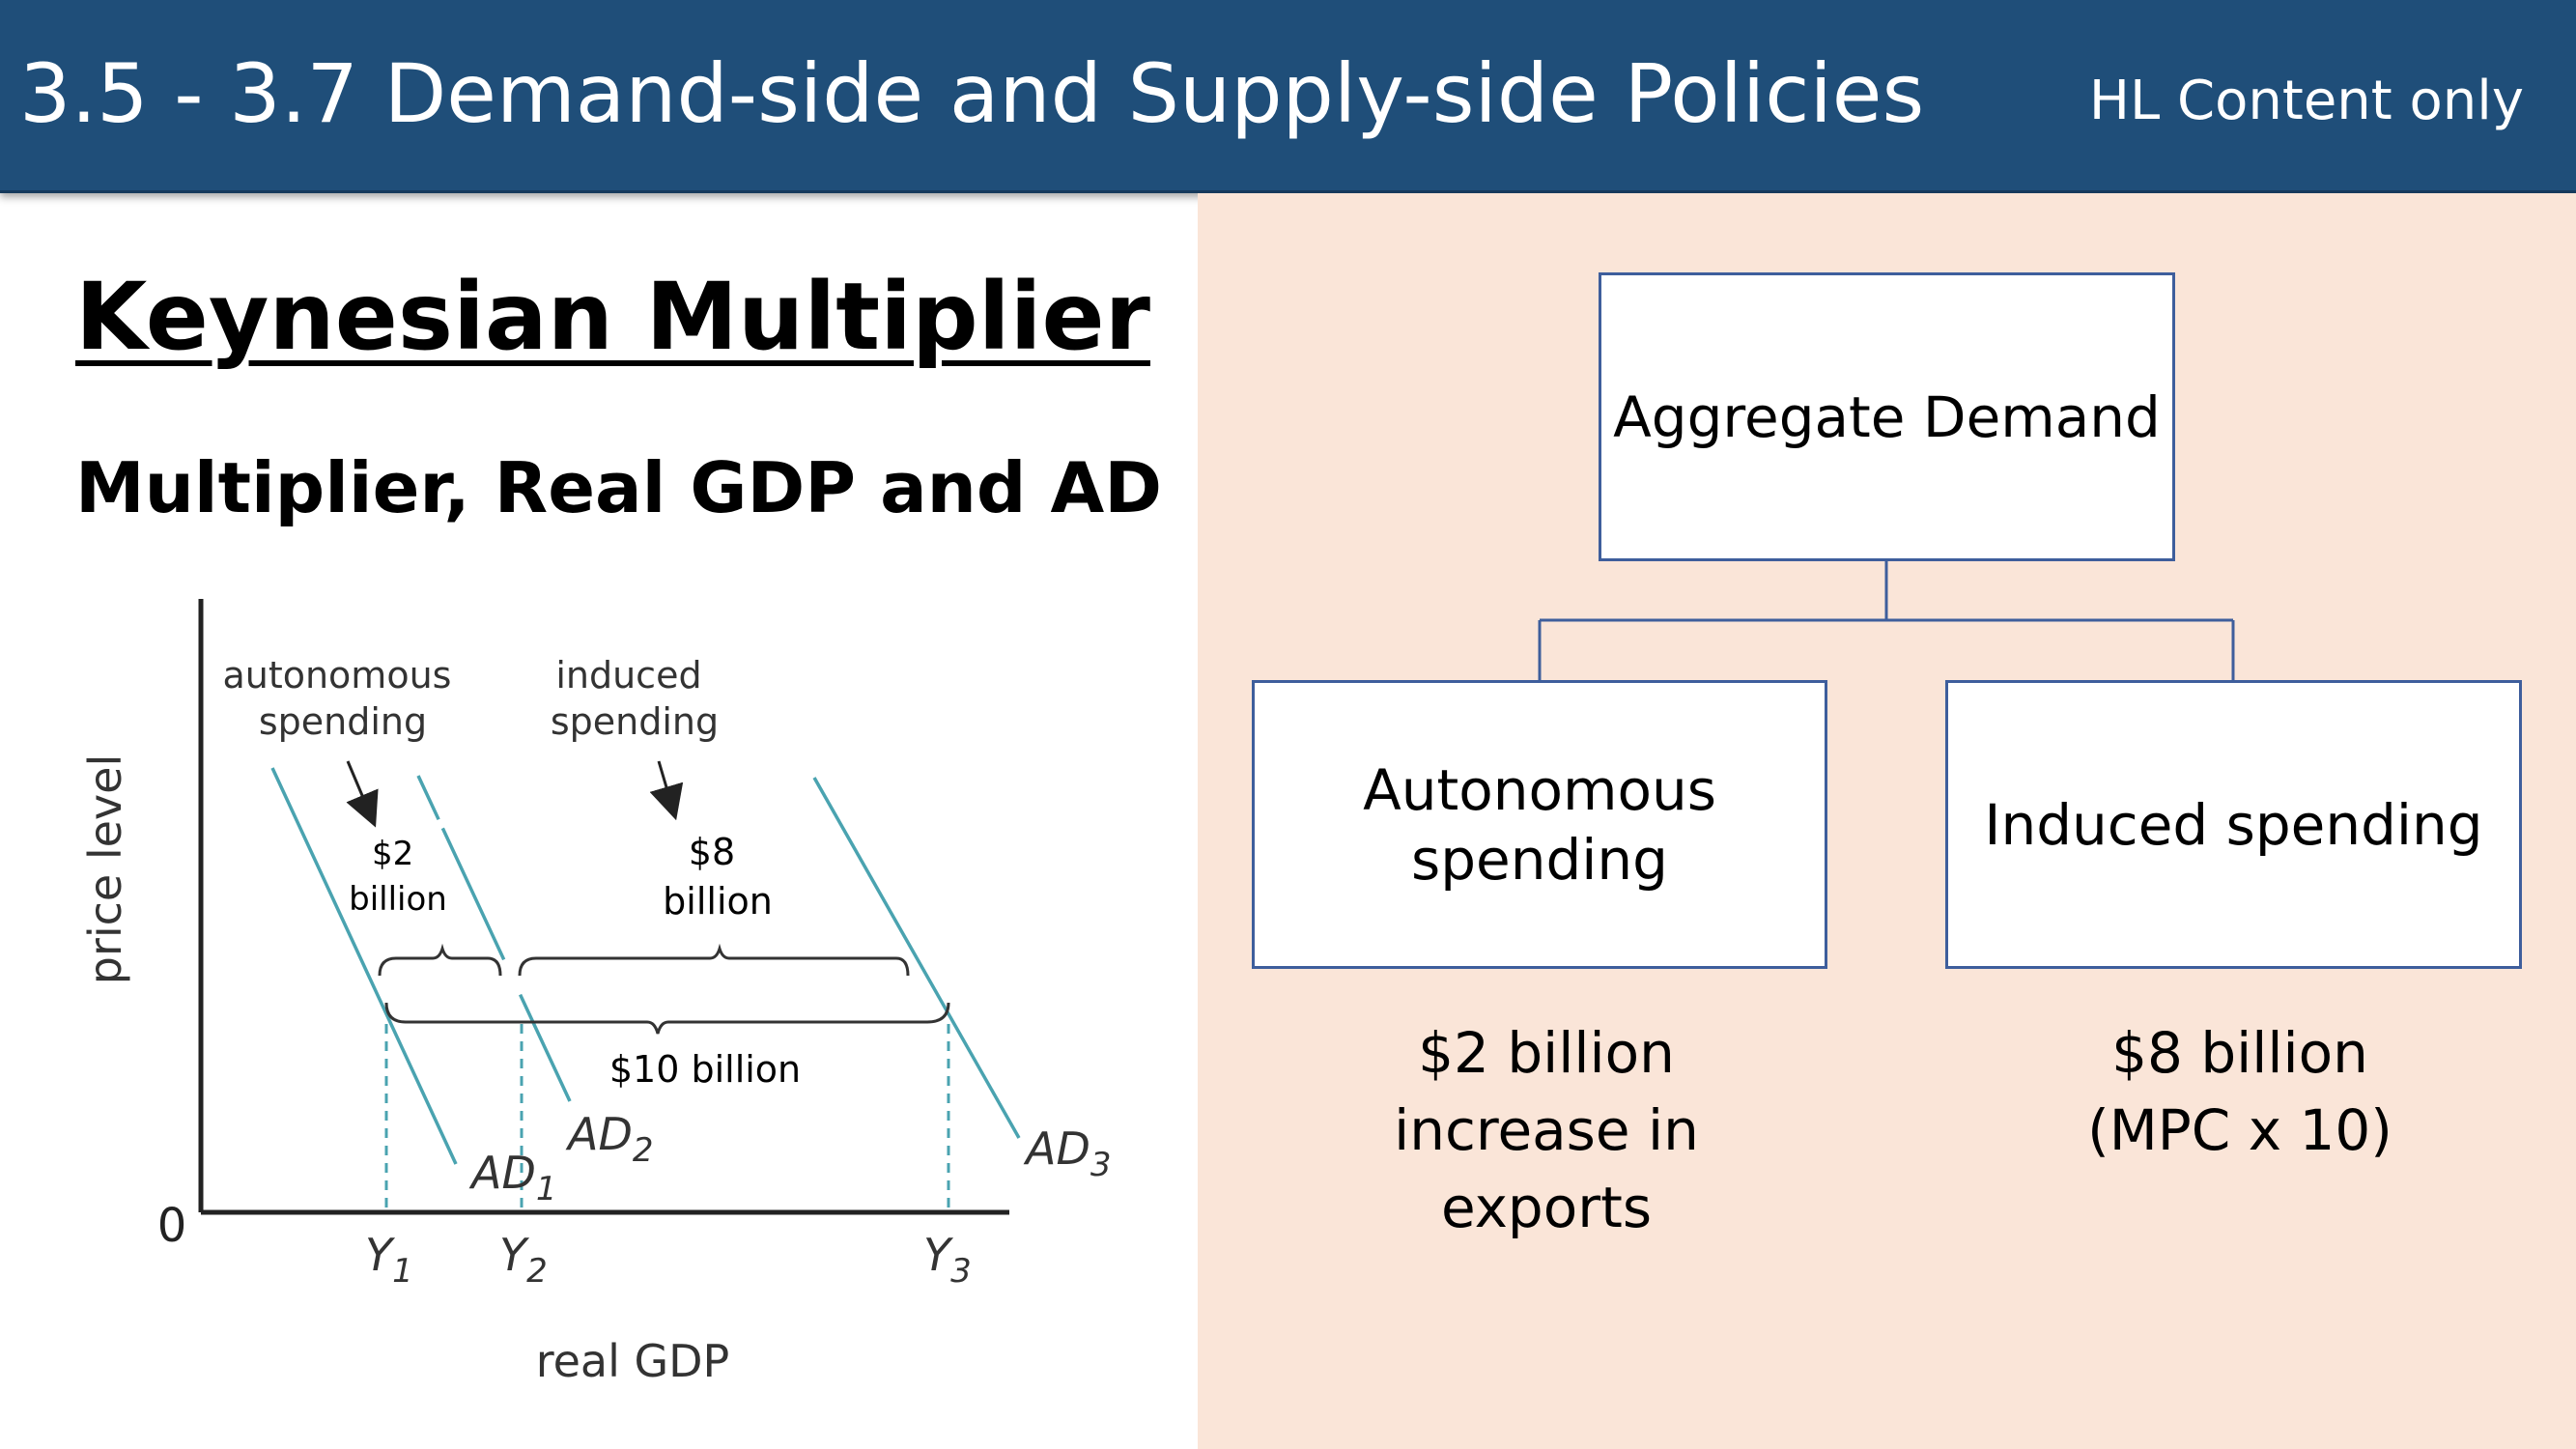  What do you see at coordinates (494, 938) in the screenshot?
I see `ad2-curve` at bounding box center [494, 938].